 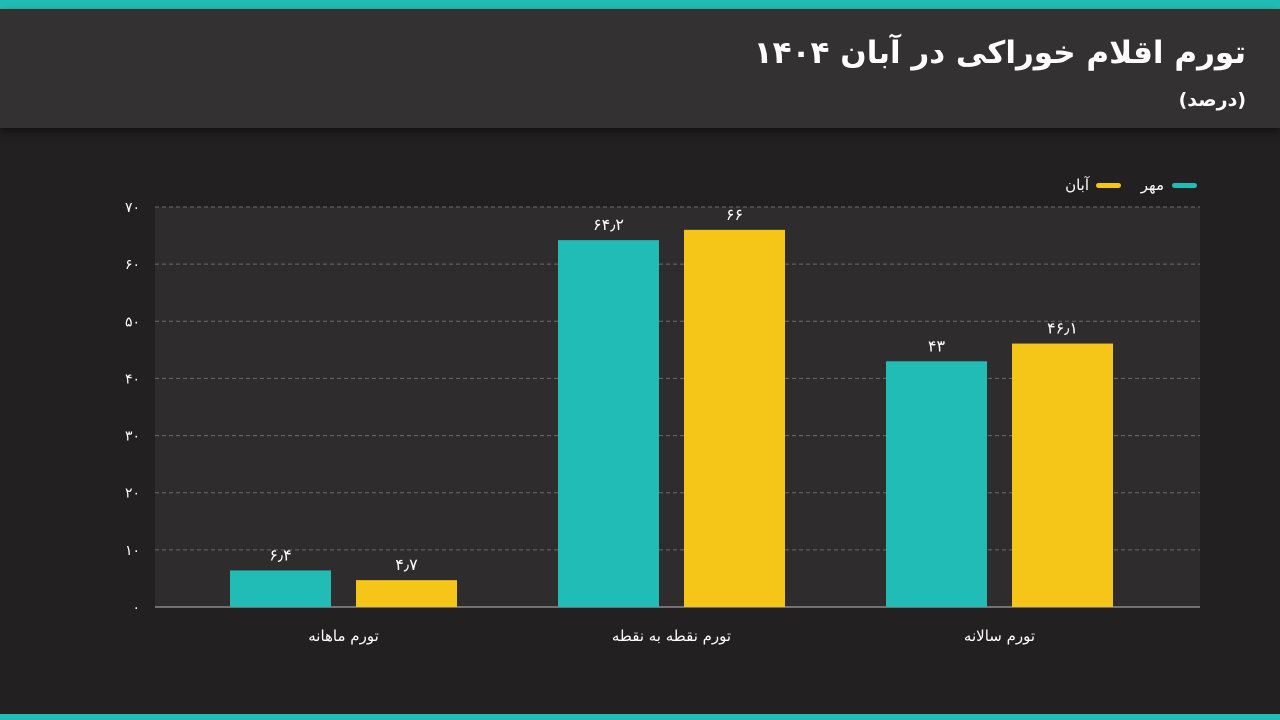 What do you see at coordinates (671, 636) in the screenshot?
I see `category-label: تورم نقطه به نقطه` at bounding box center [671, 636].